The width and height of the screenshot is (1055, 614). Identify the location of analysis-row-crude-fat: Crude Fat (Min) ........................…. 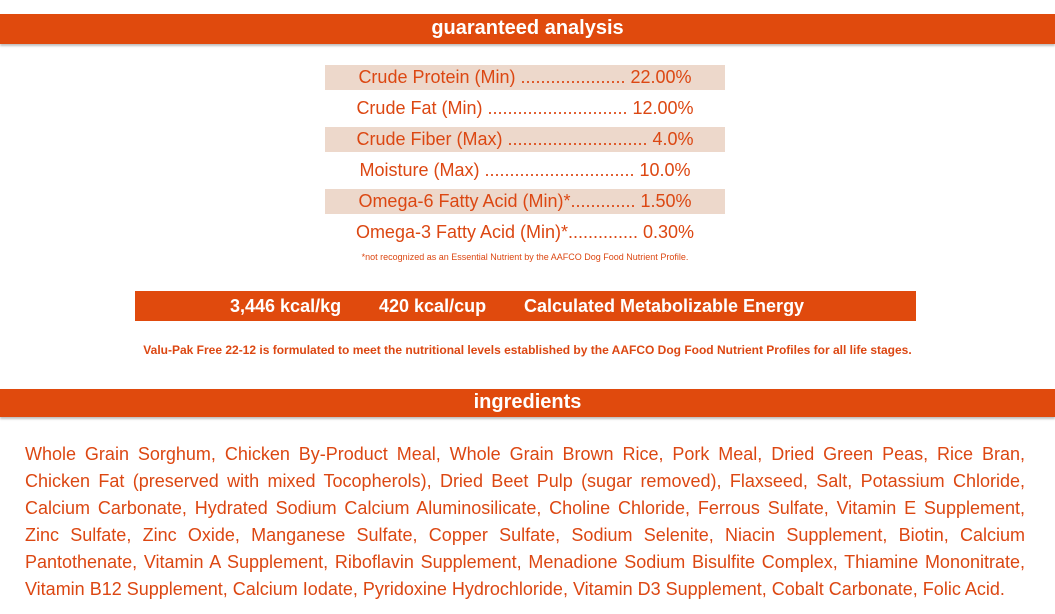
(525, 108).